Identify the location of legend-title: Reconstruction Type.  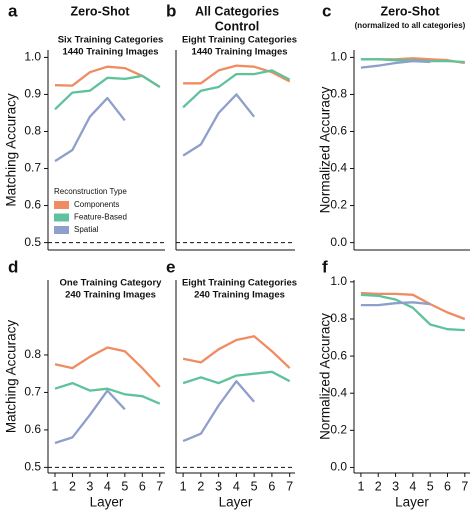
(90, 191).